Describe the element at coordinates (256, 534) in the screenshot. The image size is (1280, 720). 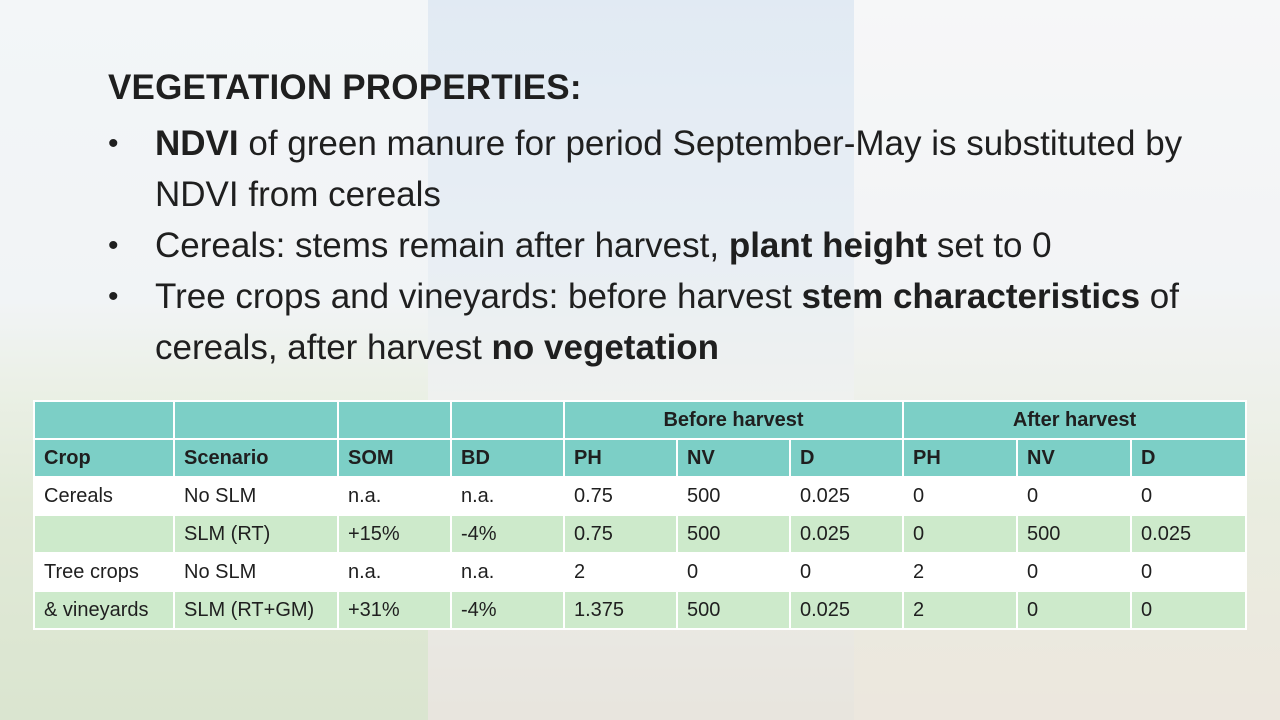
I see `table-cell: SLM (RT)` at that location.